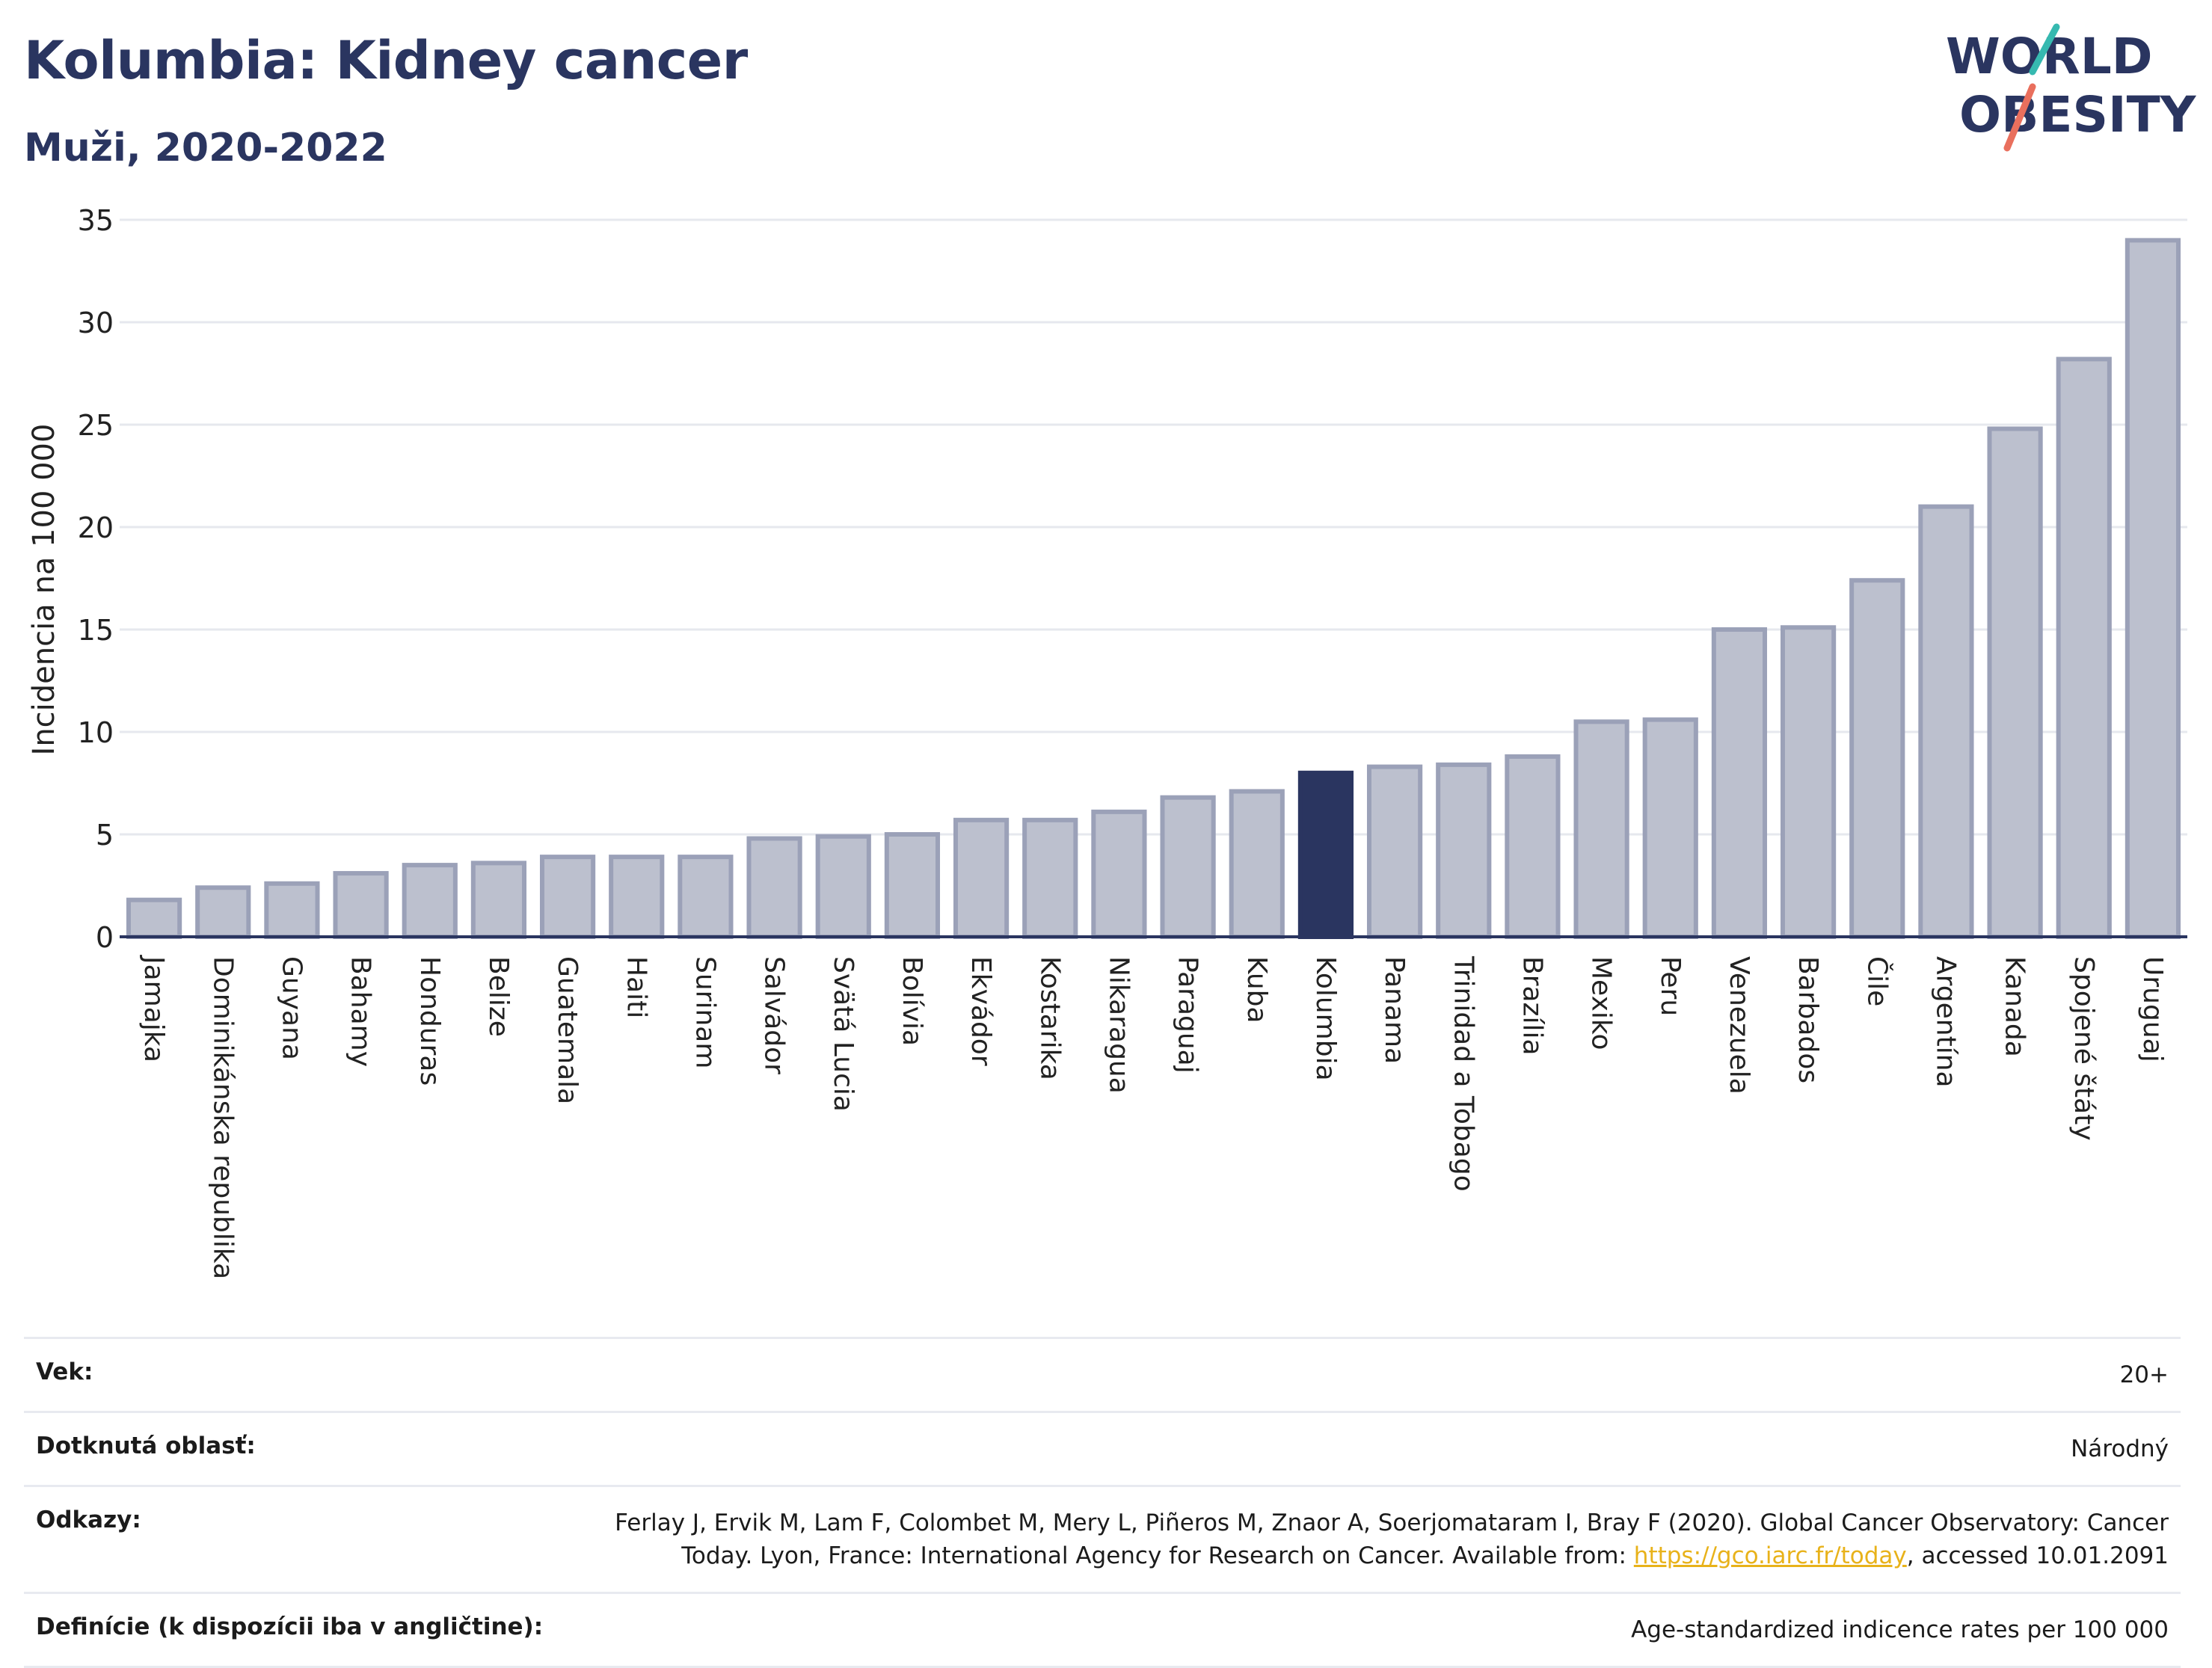 The height and width of the screenshot is (1668, 2212). What do you see at coordinates (1118, 1025) in the screenshot?
I see `x-tick-label: Nikaragua` at bounding box center [1118, 1025].